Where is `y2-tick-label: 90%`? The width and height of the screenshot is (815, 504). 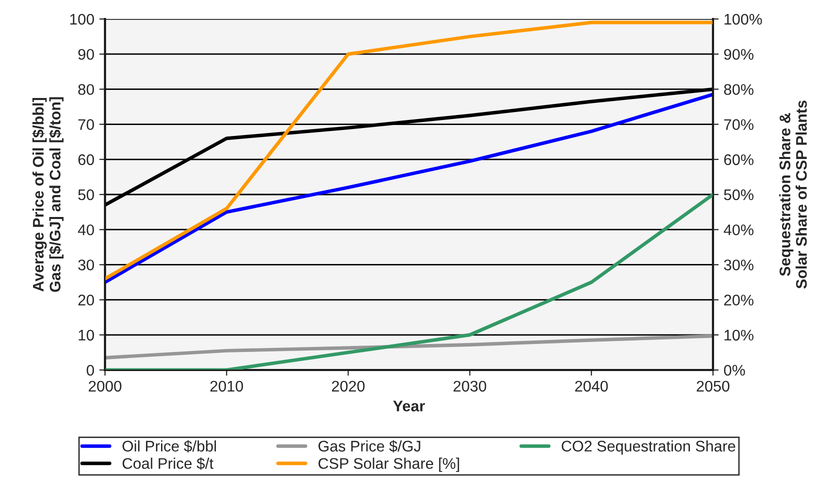 y2-tick-label: 90% is located at coordinates (739, 54).